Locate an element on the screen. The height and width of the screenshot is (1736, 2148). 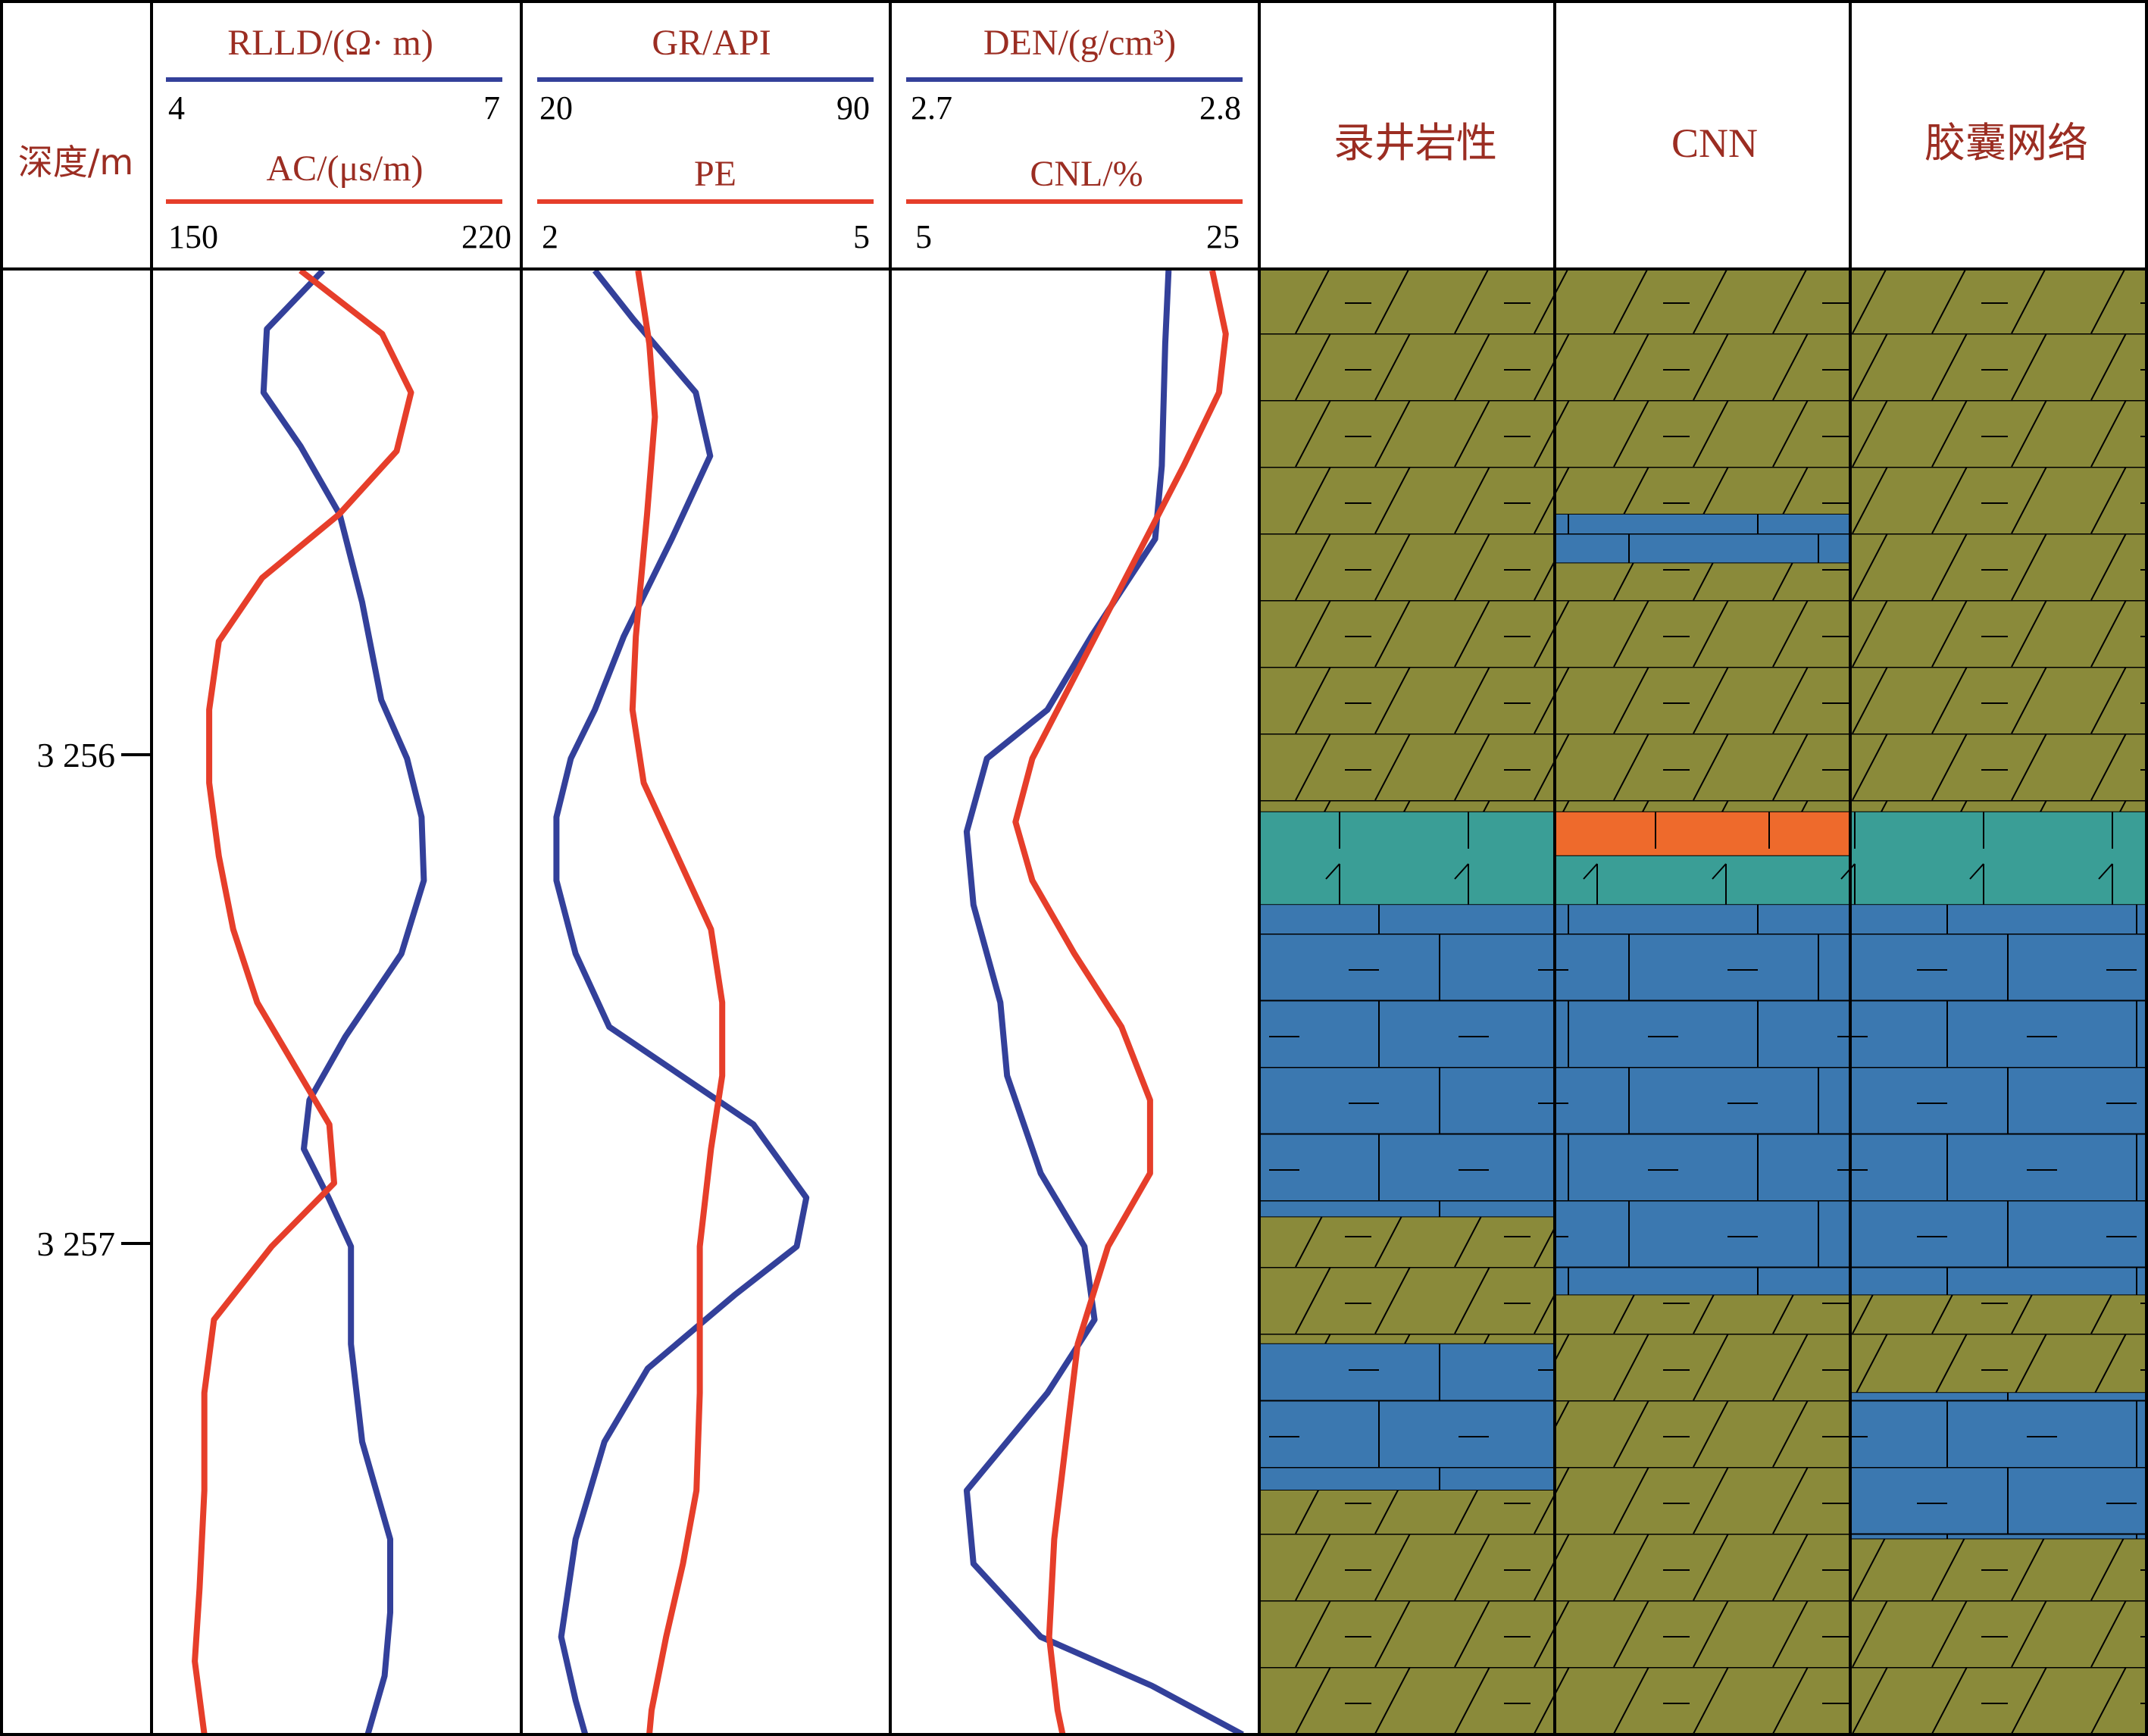
track2-red-curve-name: PE is located at coordinates (715, 174).